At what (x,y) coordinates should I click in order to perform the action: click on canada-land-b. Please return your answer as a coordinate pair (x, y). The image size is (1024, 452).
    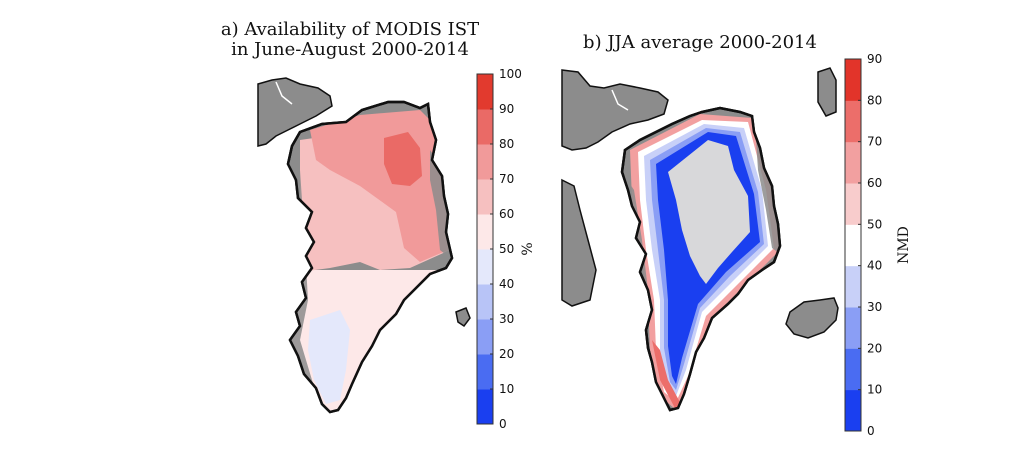
    Looking at the image, I should click on (615, 110).